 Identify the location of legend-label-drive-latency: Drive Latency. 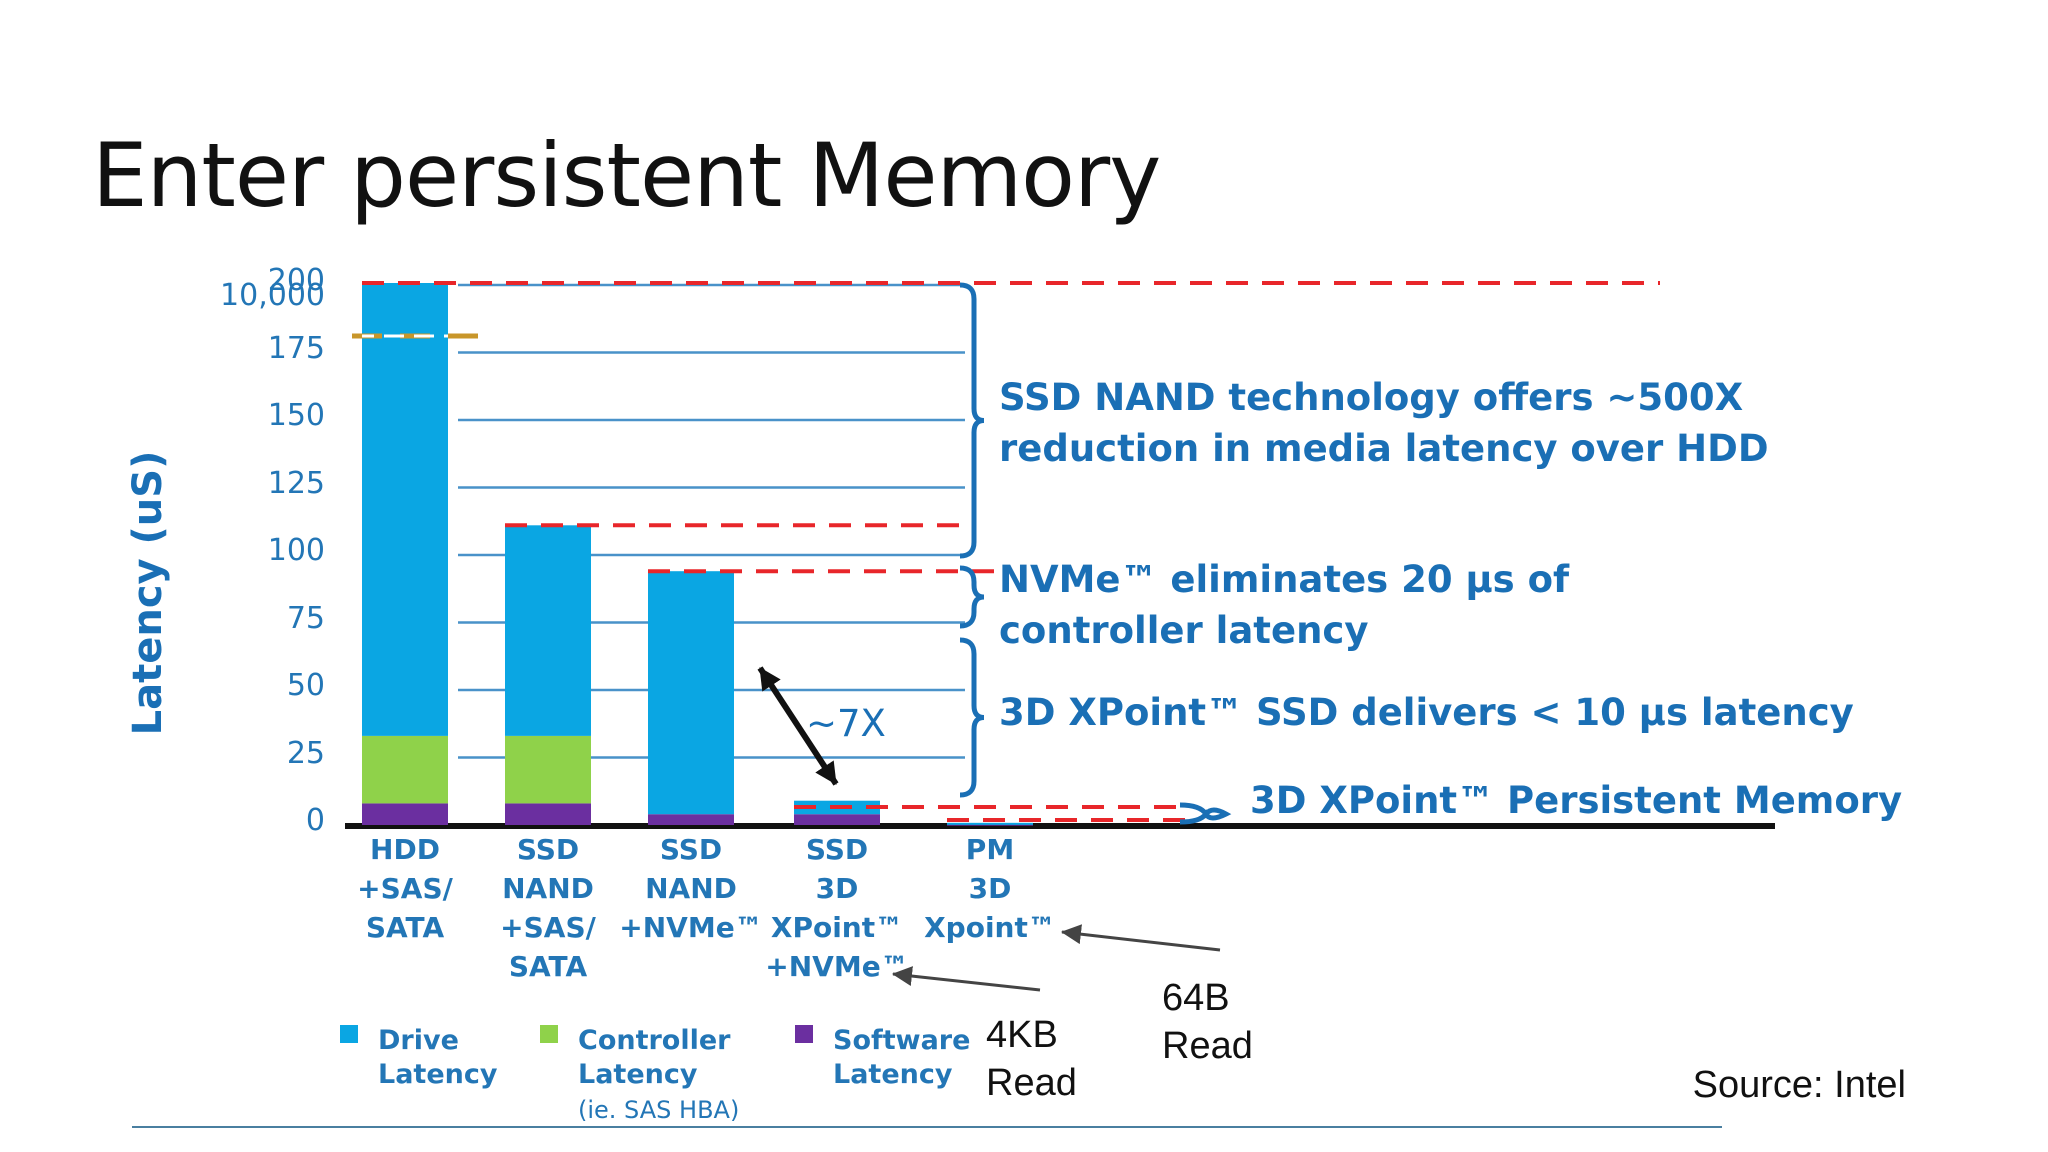
(438, 1057).